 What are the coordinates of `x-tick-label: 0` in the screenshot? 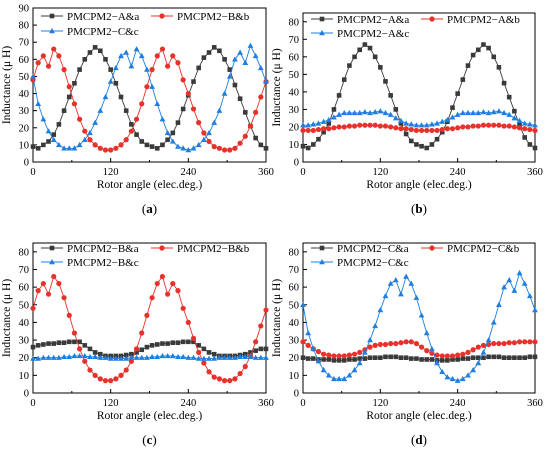 It's located at (302, 172).